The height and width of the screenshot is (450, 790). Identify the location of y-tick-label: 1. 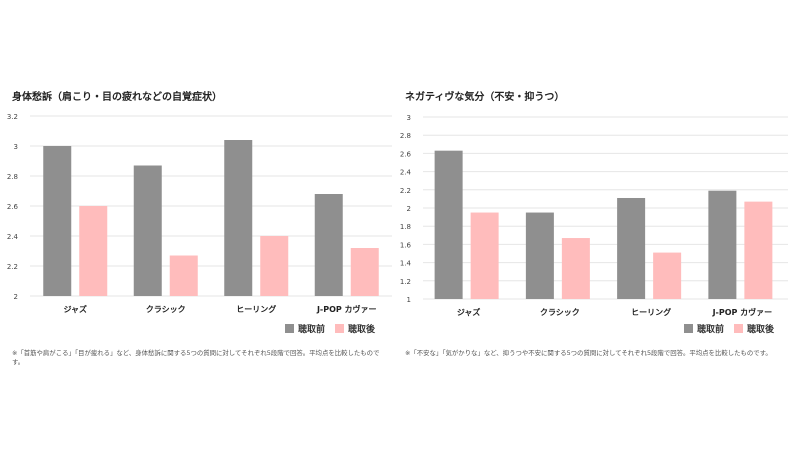
(409, 300).